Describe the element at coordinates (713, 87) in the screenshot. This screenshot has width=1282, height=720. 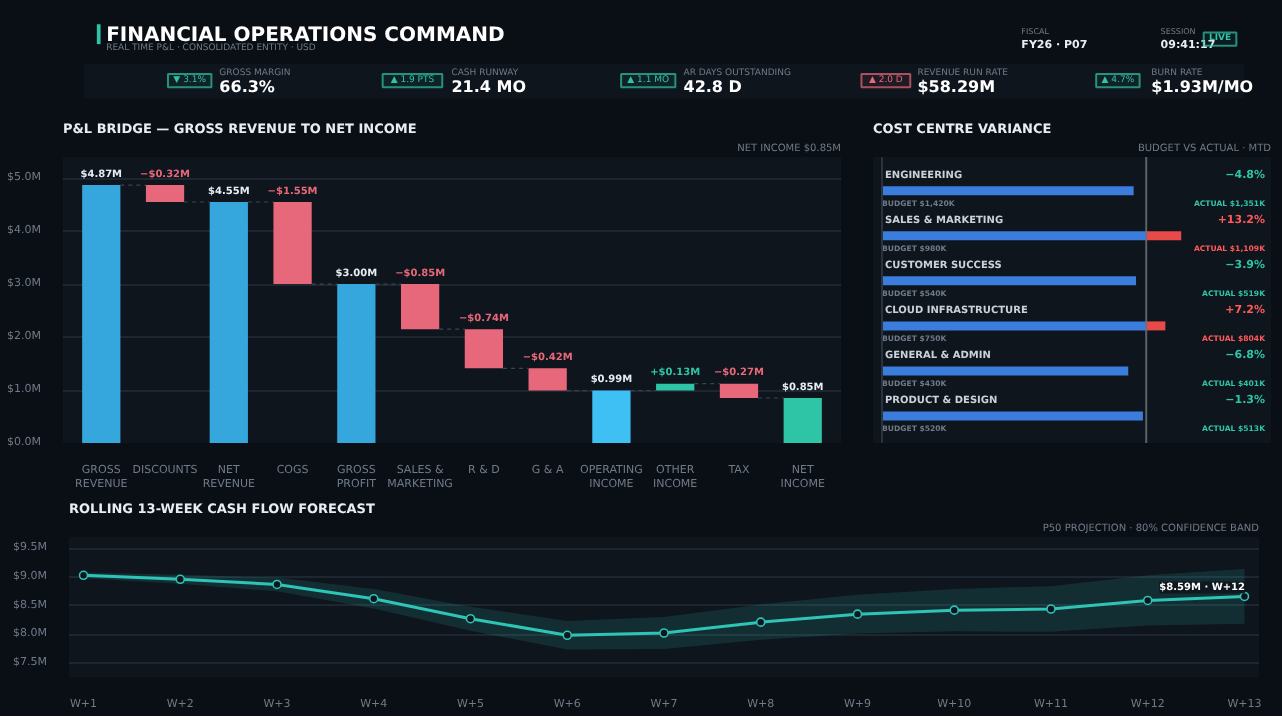
I see `text: 42.8 D` at that location.